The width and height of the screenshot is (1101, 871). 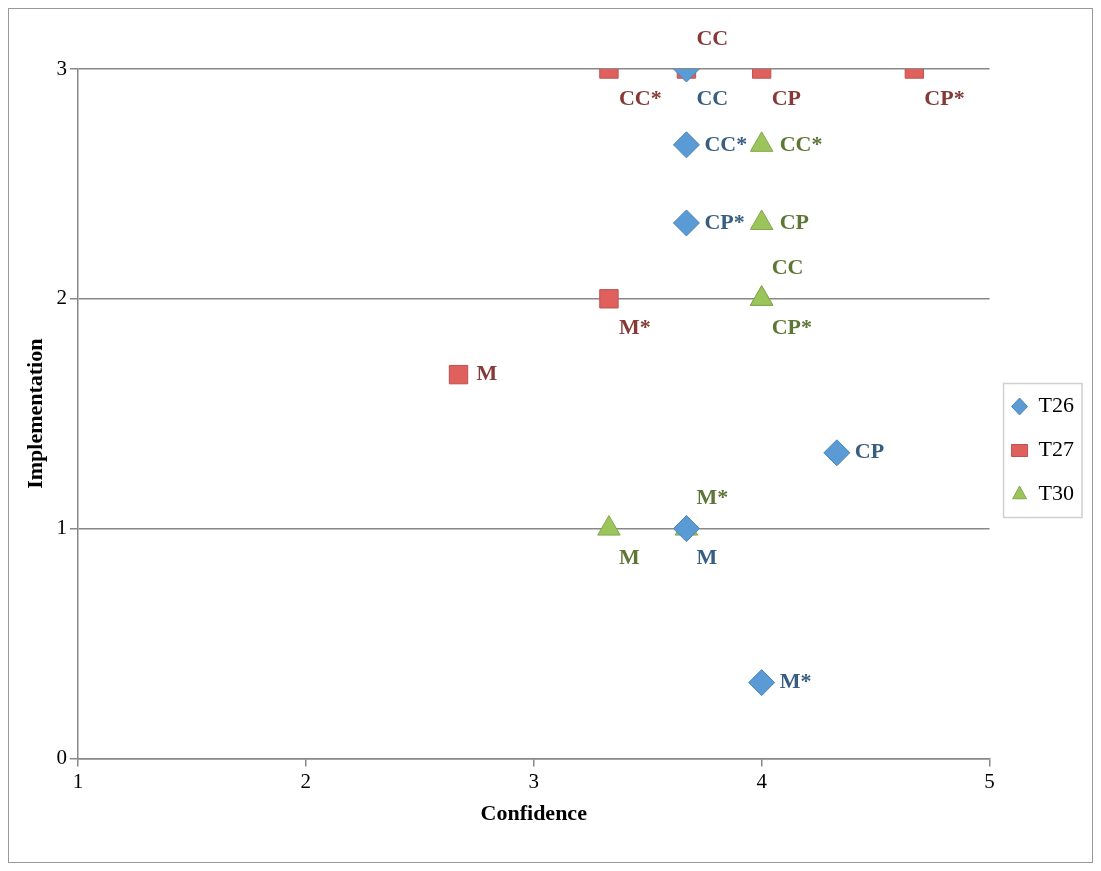 I want to click on y-tick-label: 2, so click(x=61, y=297).